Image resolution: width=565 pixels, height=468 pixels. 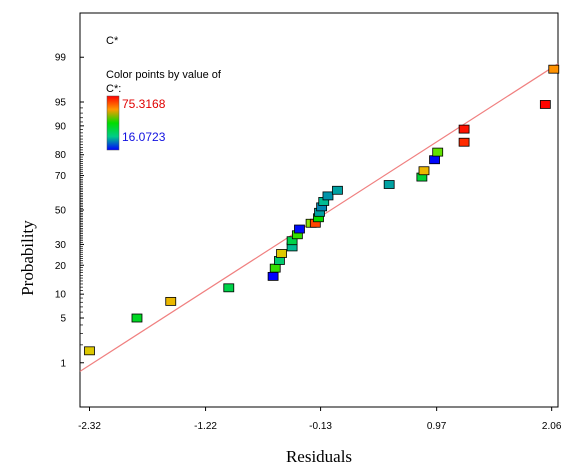 What do you see at coordinates (437, 426) in the screenshot?
I see `x-tick-label: 0.97` at bounding box center [437, 426].